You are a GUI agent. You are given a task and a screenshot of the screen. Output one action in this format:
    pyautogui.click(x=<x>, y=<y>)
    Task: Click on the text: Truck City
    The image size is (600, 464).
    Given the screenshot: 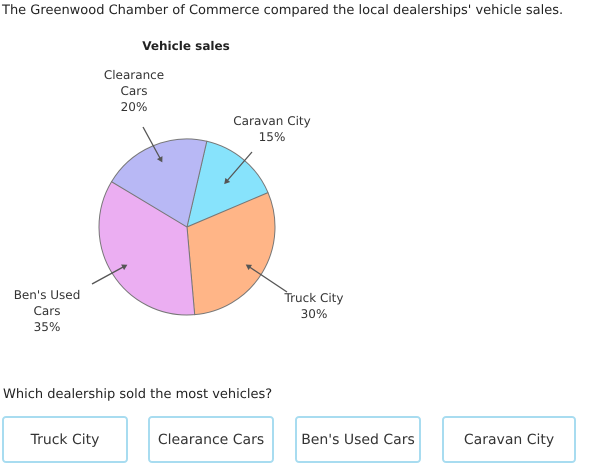 What is the action you would take?
    pyautogui.click(x=65, y=440)
    